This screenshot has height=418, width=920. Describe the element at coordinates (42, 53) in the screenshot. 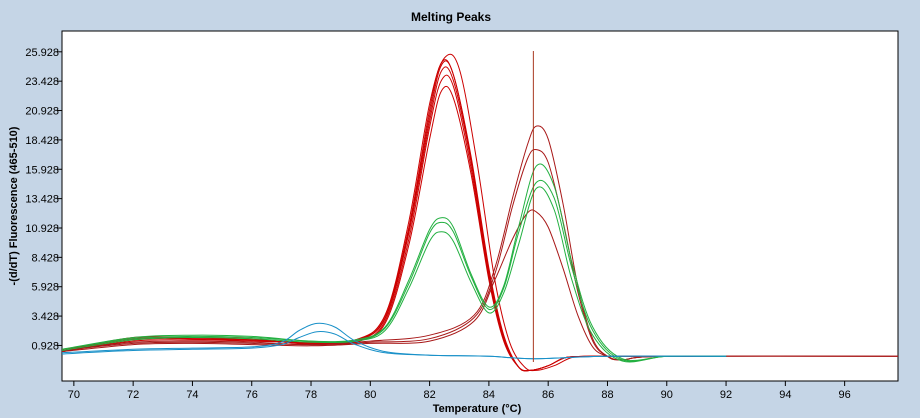

I see `y-tick-label: 25.928` at that location.